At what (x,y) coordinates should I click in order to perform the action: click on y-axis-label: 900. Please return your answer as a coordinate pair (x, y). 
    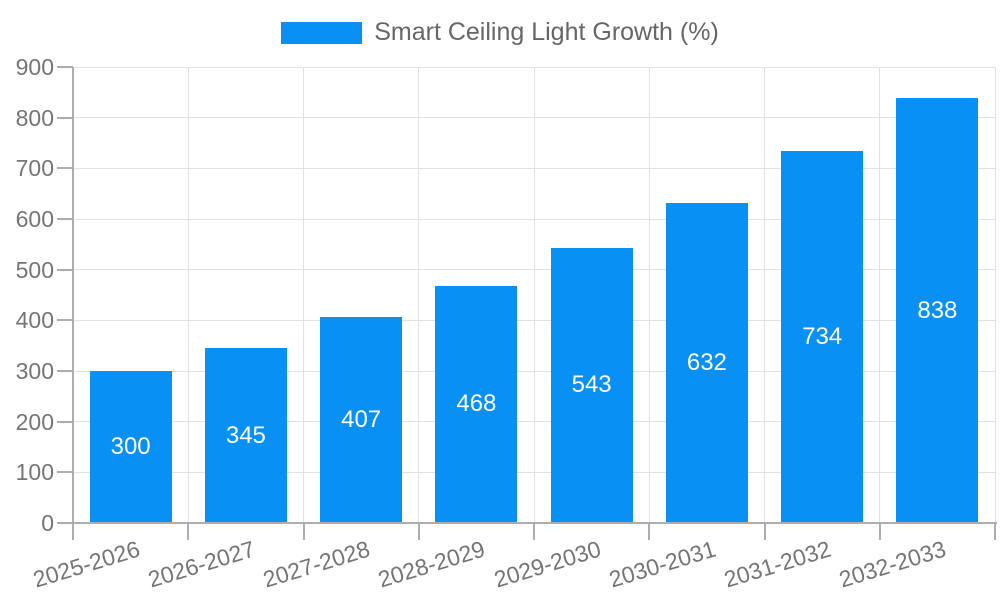
    Looking at the image, I should click on (34, 67).